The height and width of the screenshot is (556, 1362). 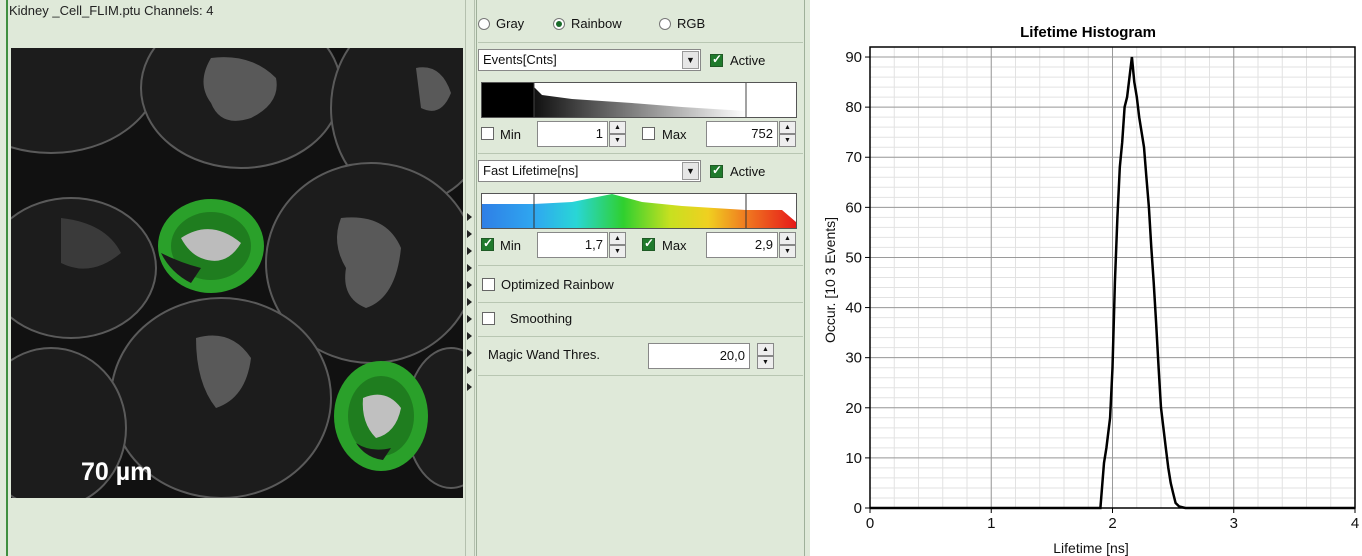 I want to click on intensity-min-spinner: ▲ ▼, so click(x=617, y=134).